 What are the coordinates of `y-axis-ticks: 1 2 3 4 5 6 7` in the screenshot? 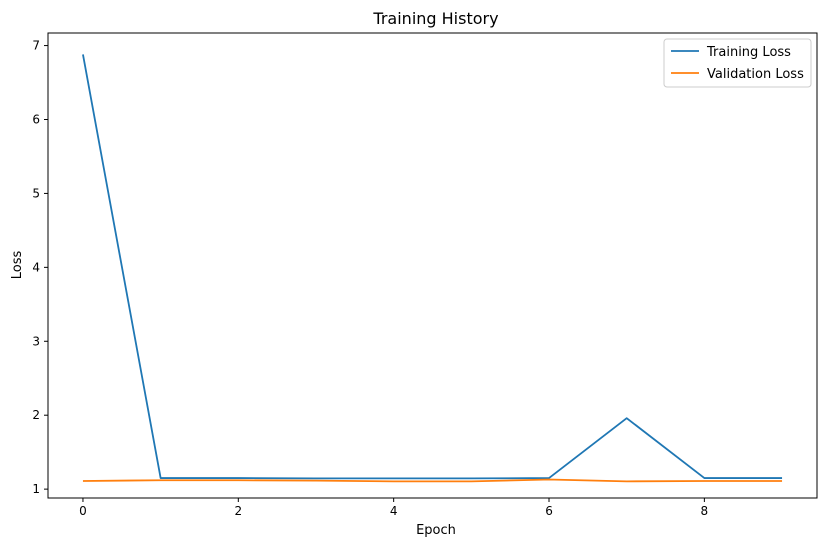 It's located at (40, 267).